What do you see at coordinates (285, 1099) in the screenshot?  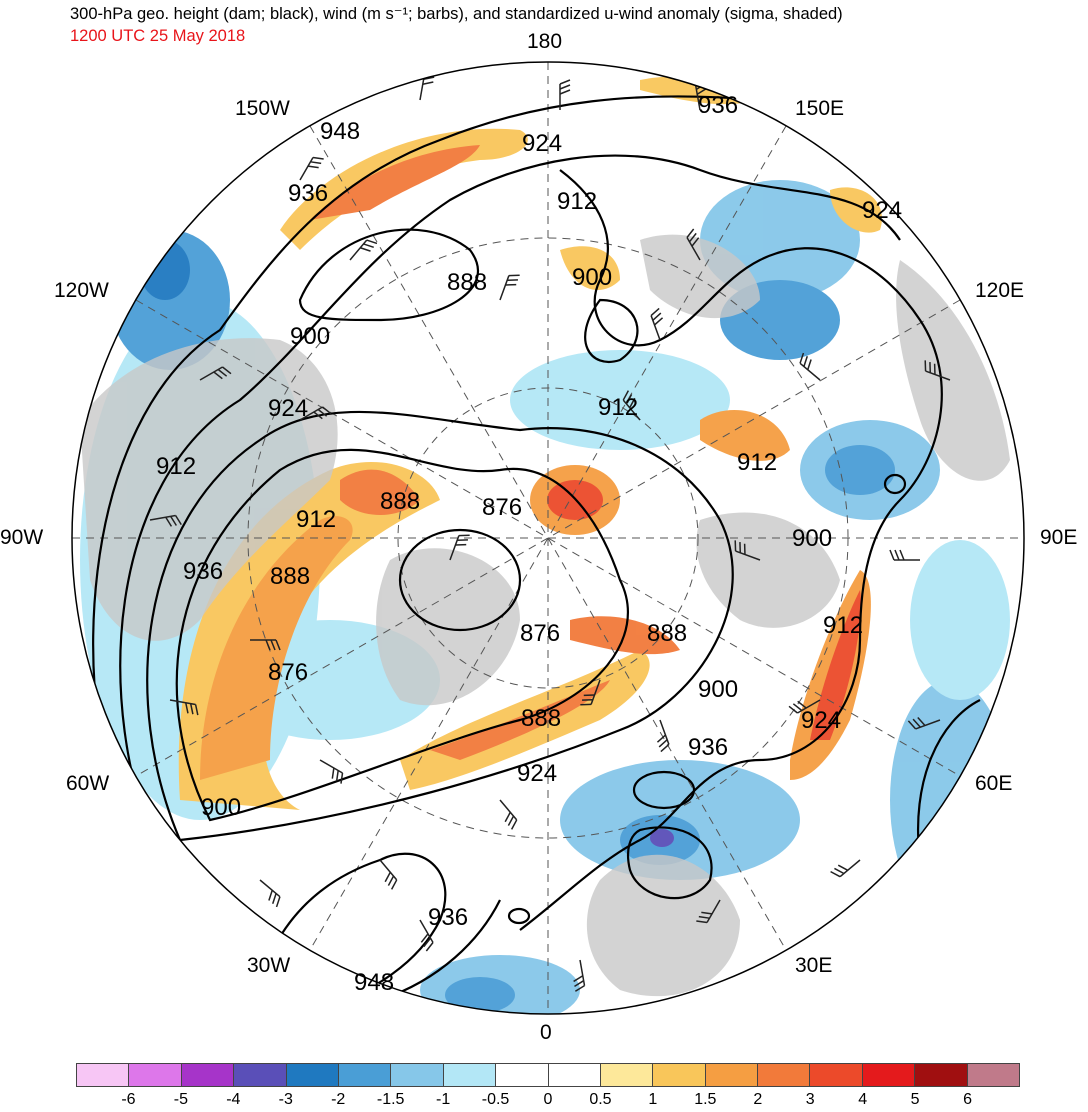 I see `colorbar-tick-label: -3` at bounding box center [285, 1099].